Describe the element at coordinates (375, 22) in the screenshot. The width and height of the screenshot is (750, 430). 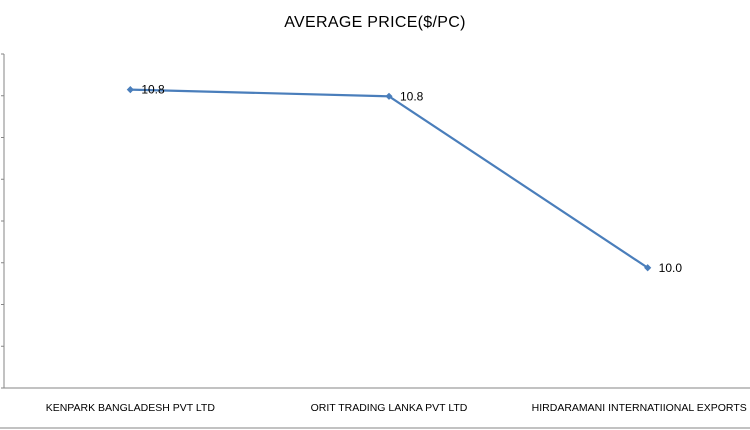
I see `chart-title: AVERAGE PRICE($/PC)` at that location.